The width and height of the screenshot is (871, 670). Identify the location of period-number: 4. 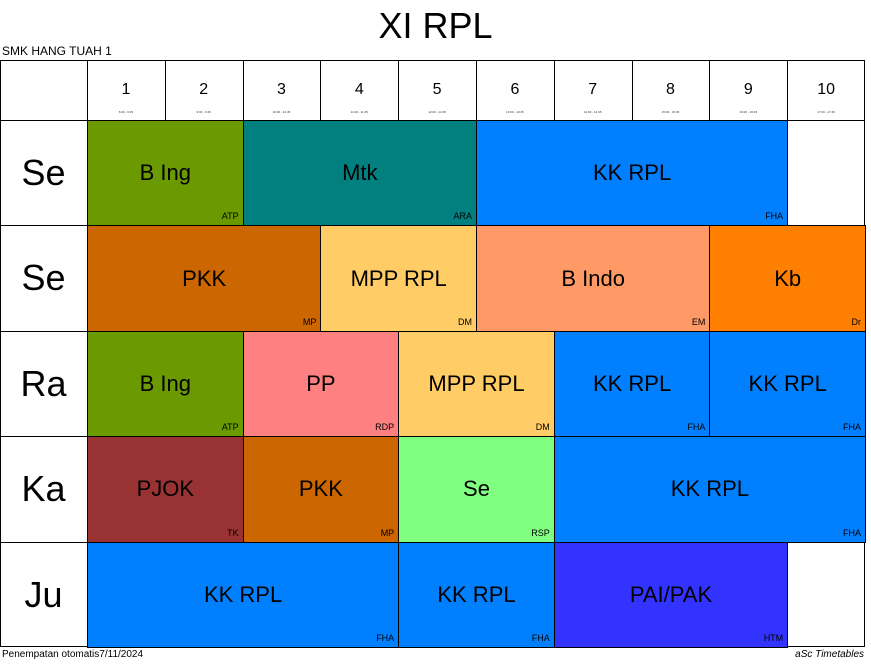
(359, 89).